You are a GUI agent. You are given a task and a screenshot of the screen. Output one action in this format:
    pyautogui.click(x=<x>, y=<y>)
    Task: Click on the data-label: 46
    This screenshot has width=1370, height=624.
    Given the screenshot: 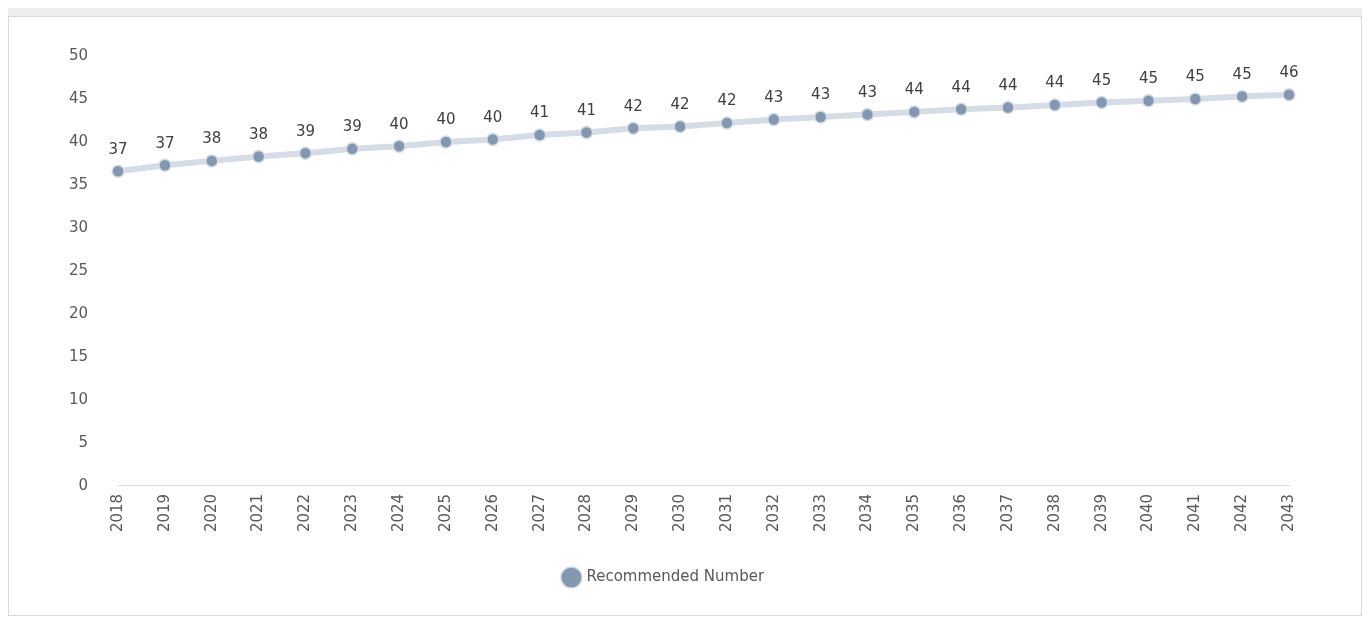 What is the action you would take?
    pyautogui.click(x=1289, y=72)
    